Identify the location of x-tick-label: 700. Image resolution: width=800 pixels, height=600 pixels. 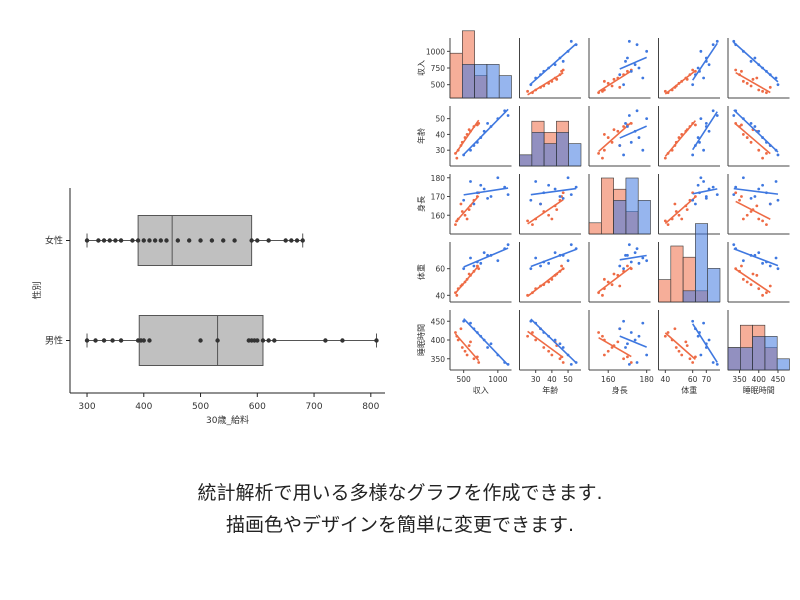
(313, 407).